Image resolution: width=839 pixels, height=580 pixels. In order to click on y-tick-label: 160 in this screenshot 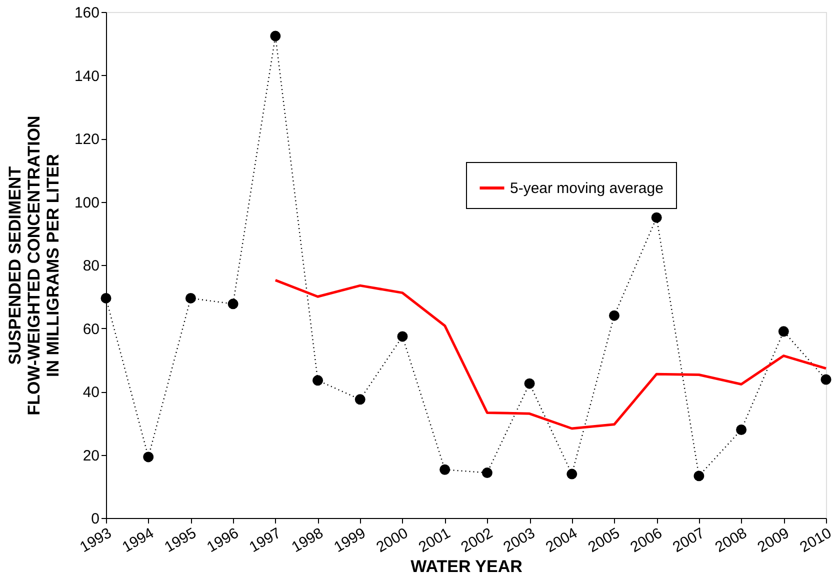, I will do `click(87, 13)`.